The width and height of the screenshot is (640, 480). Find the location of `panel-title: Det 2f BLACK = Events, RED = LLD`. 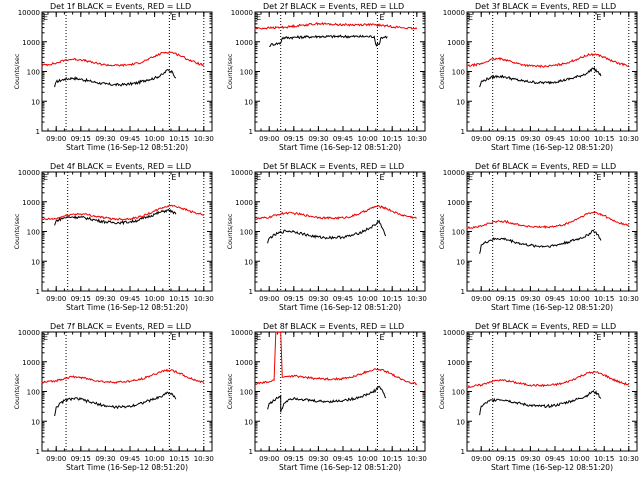

panel-title: Det 2f BLACK = Events, RED = LLD is located at coordinates (333, 6).